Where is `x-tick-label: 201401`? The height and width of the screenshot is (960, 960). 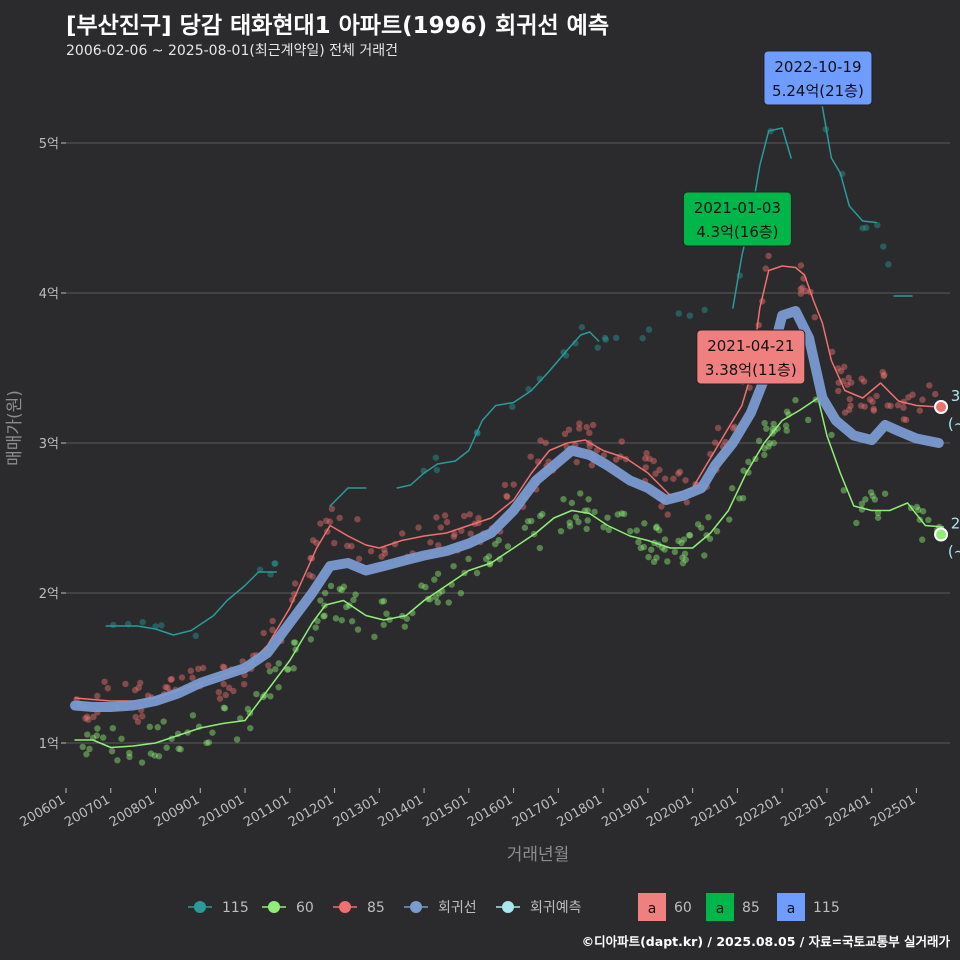 x-tick-label: 201401 is located at coordinates (401, 811).